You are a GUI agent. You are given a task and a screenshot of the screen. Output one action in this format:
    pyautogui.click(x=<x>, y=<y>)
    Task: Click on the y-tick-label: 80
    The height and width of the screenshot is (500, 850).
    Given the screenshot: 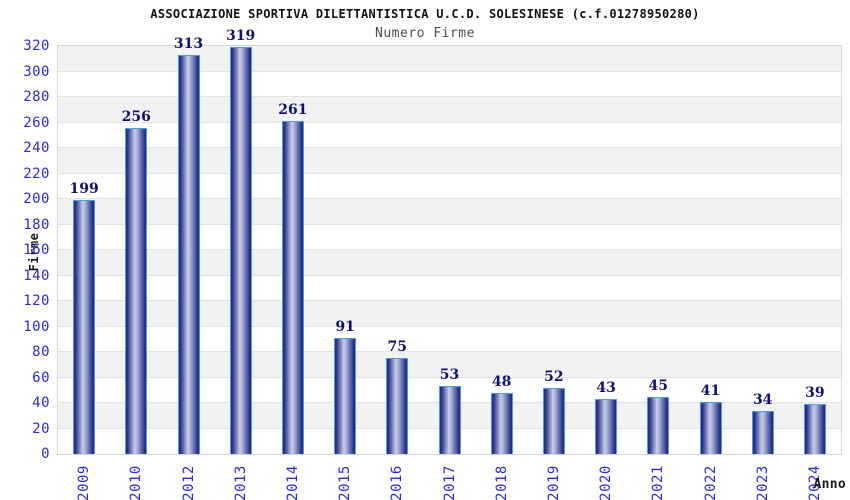 What is the action you would take?
    pyautogui.click(x=41, y=352)
    